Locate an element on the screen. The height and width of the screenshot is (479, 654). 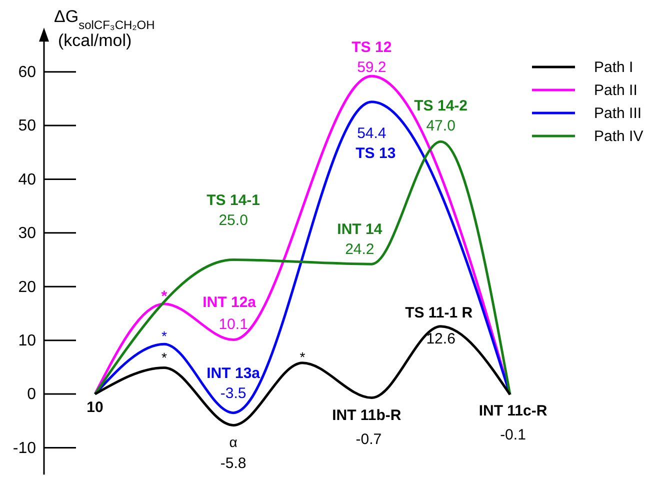
annotation: TS 13 is located at coordinates (376, 153).